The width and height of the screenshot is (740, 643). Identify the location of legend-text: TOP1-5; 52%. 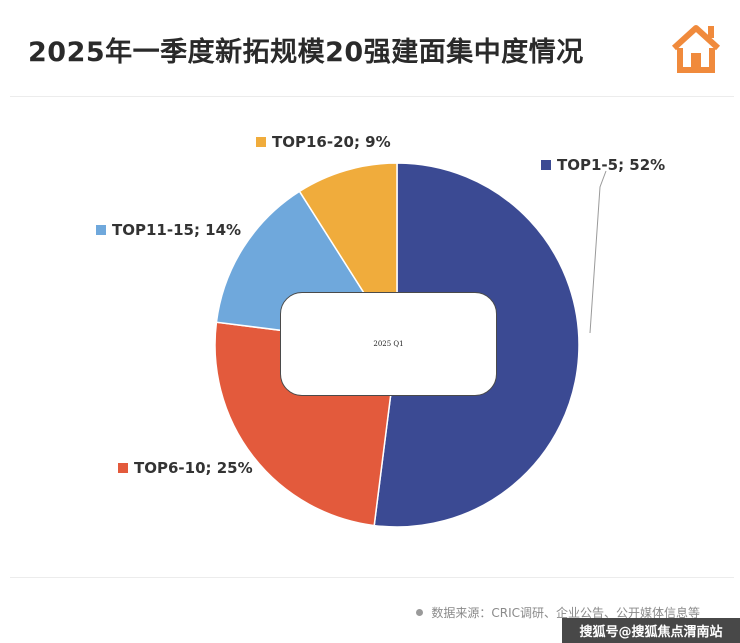
(611, 165).